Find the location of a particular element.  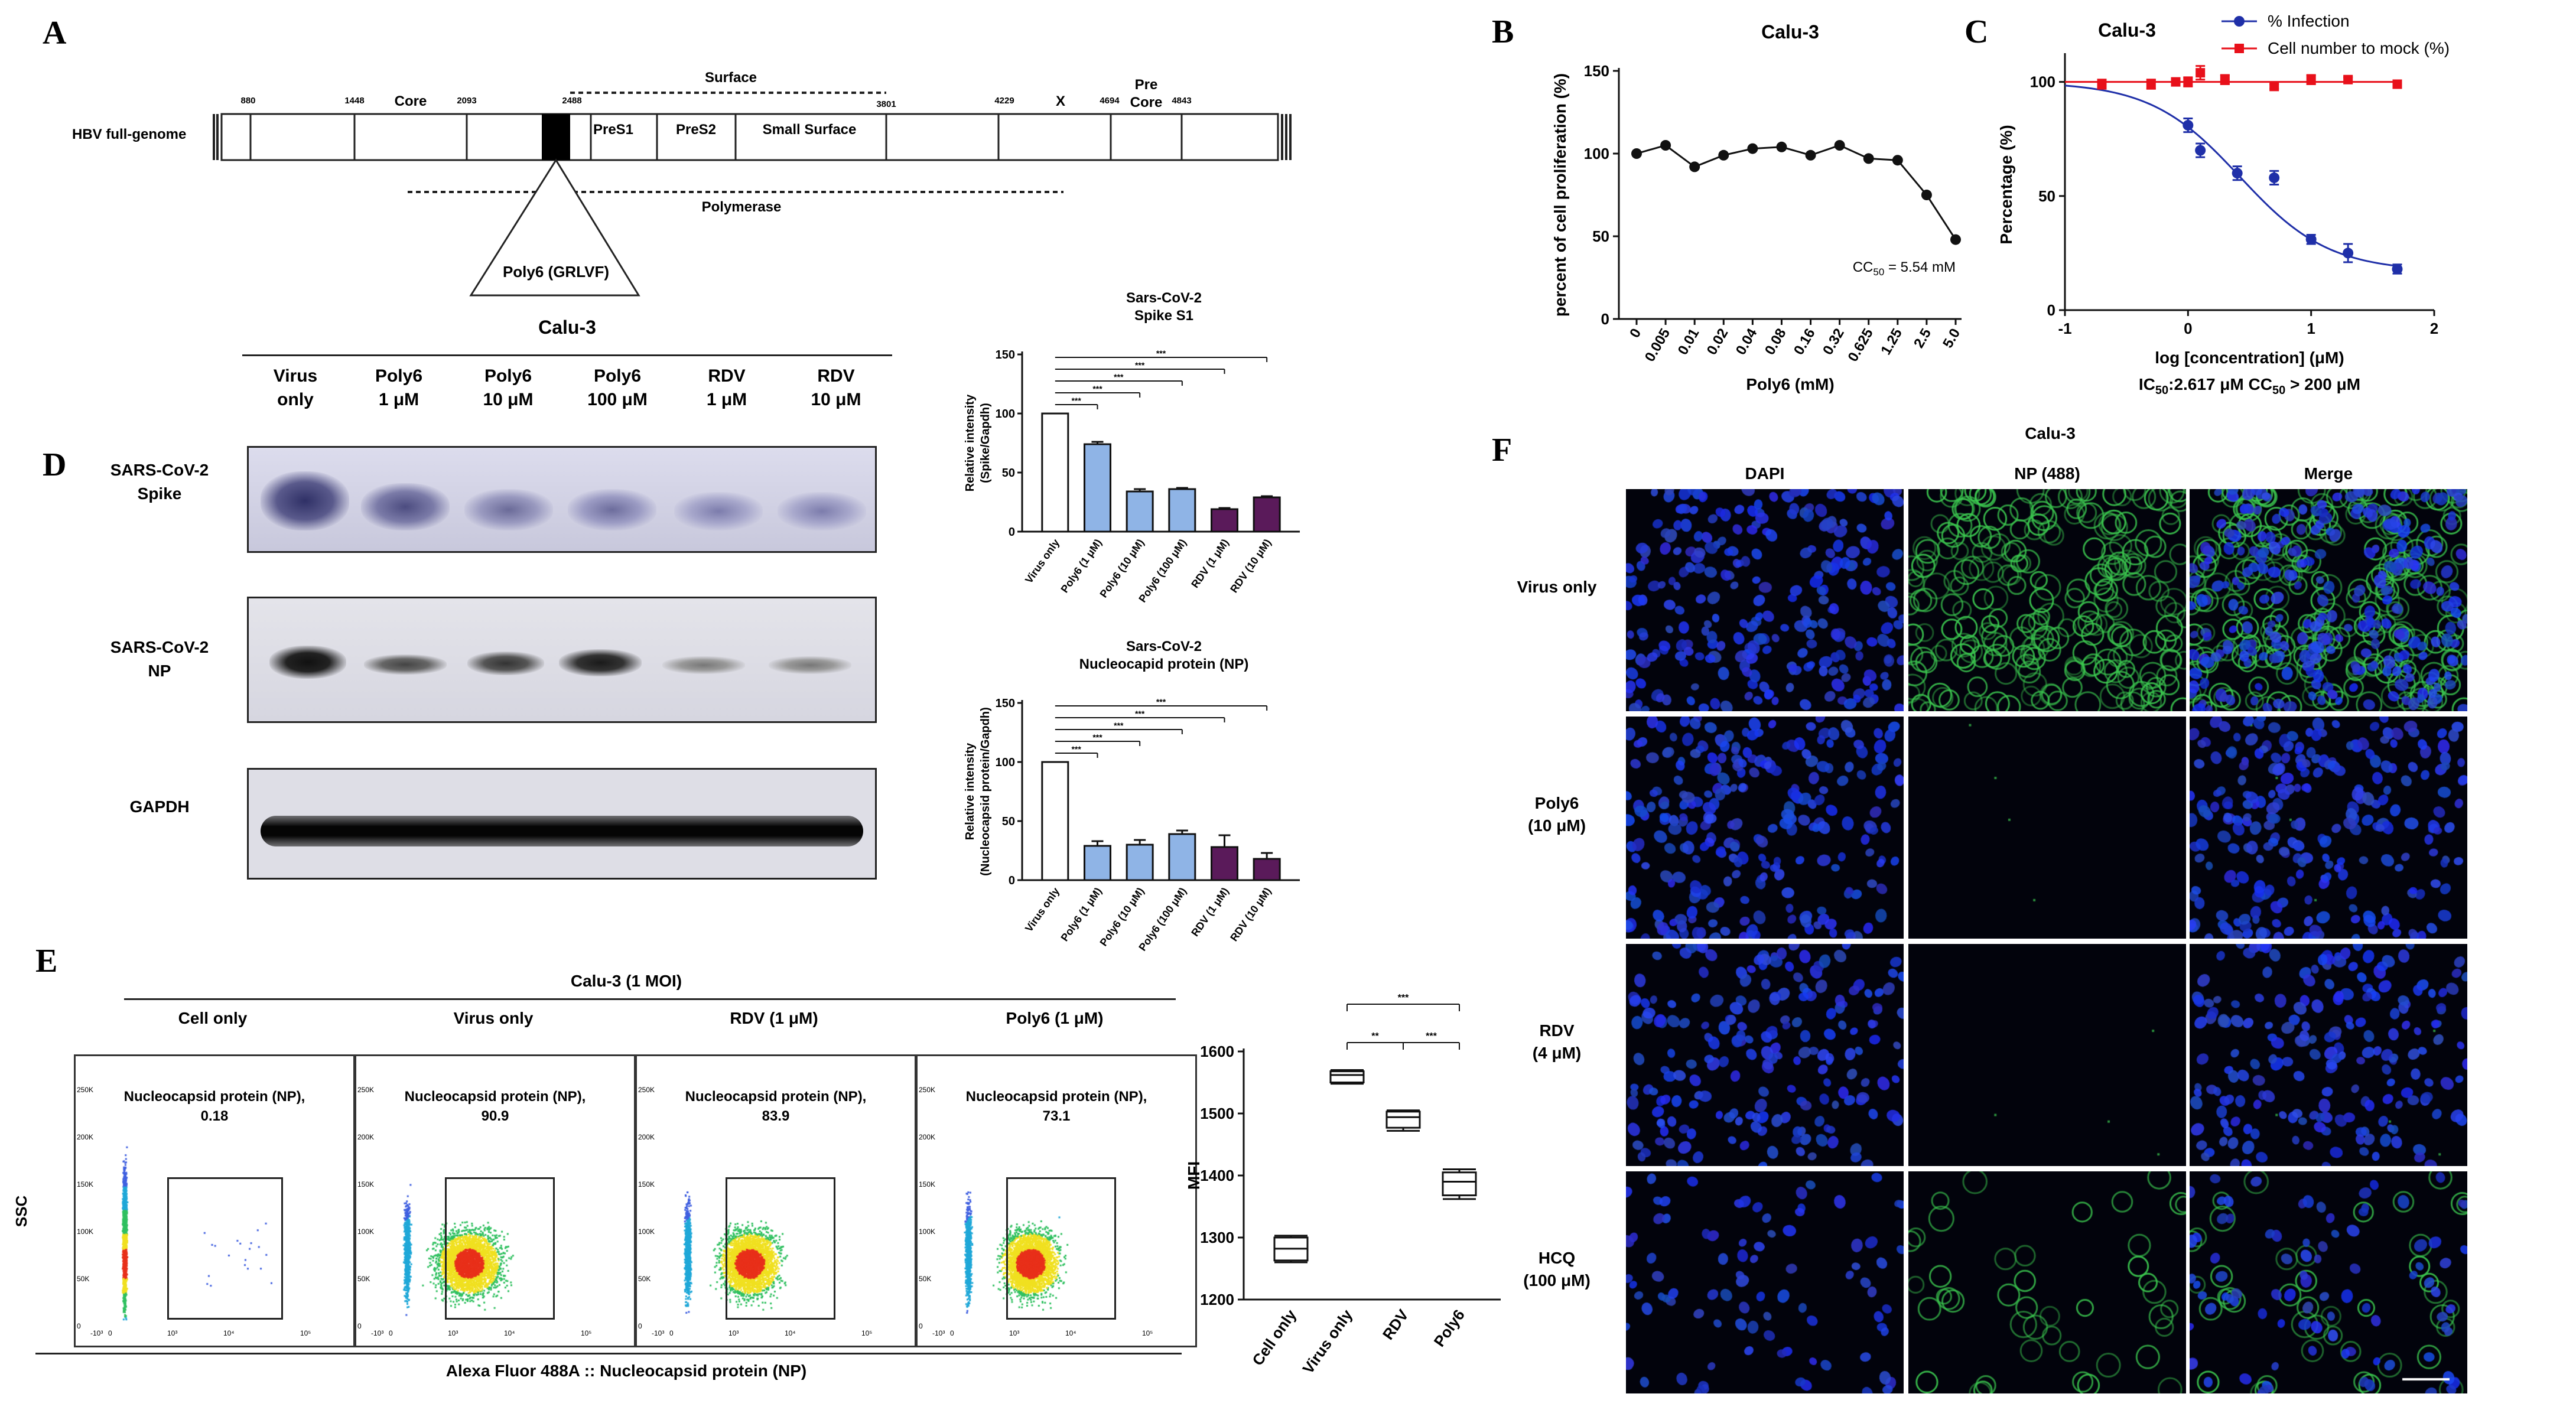

chart-d1-ylabel-2: (Spike/Gapdh) is located at coordinates (986, 443).